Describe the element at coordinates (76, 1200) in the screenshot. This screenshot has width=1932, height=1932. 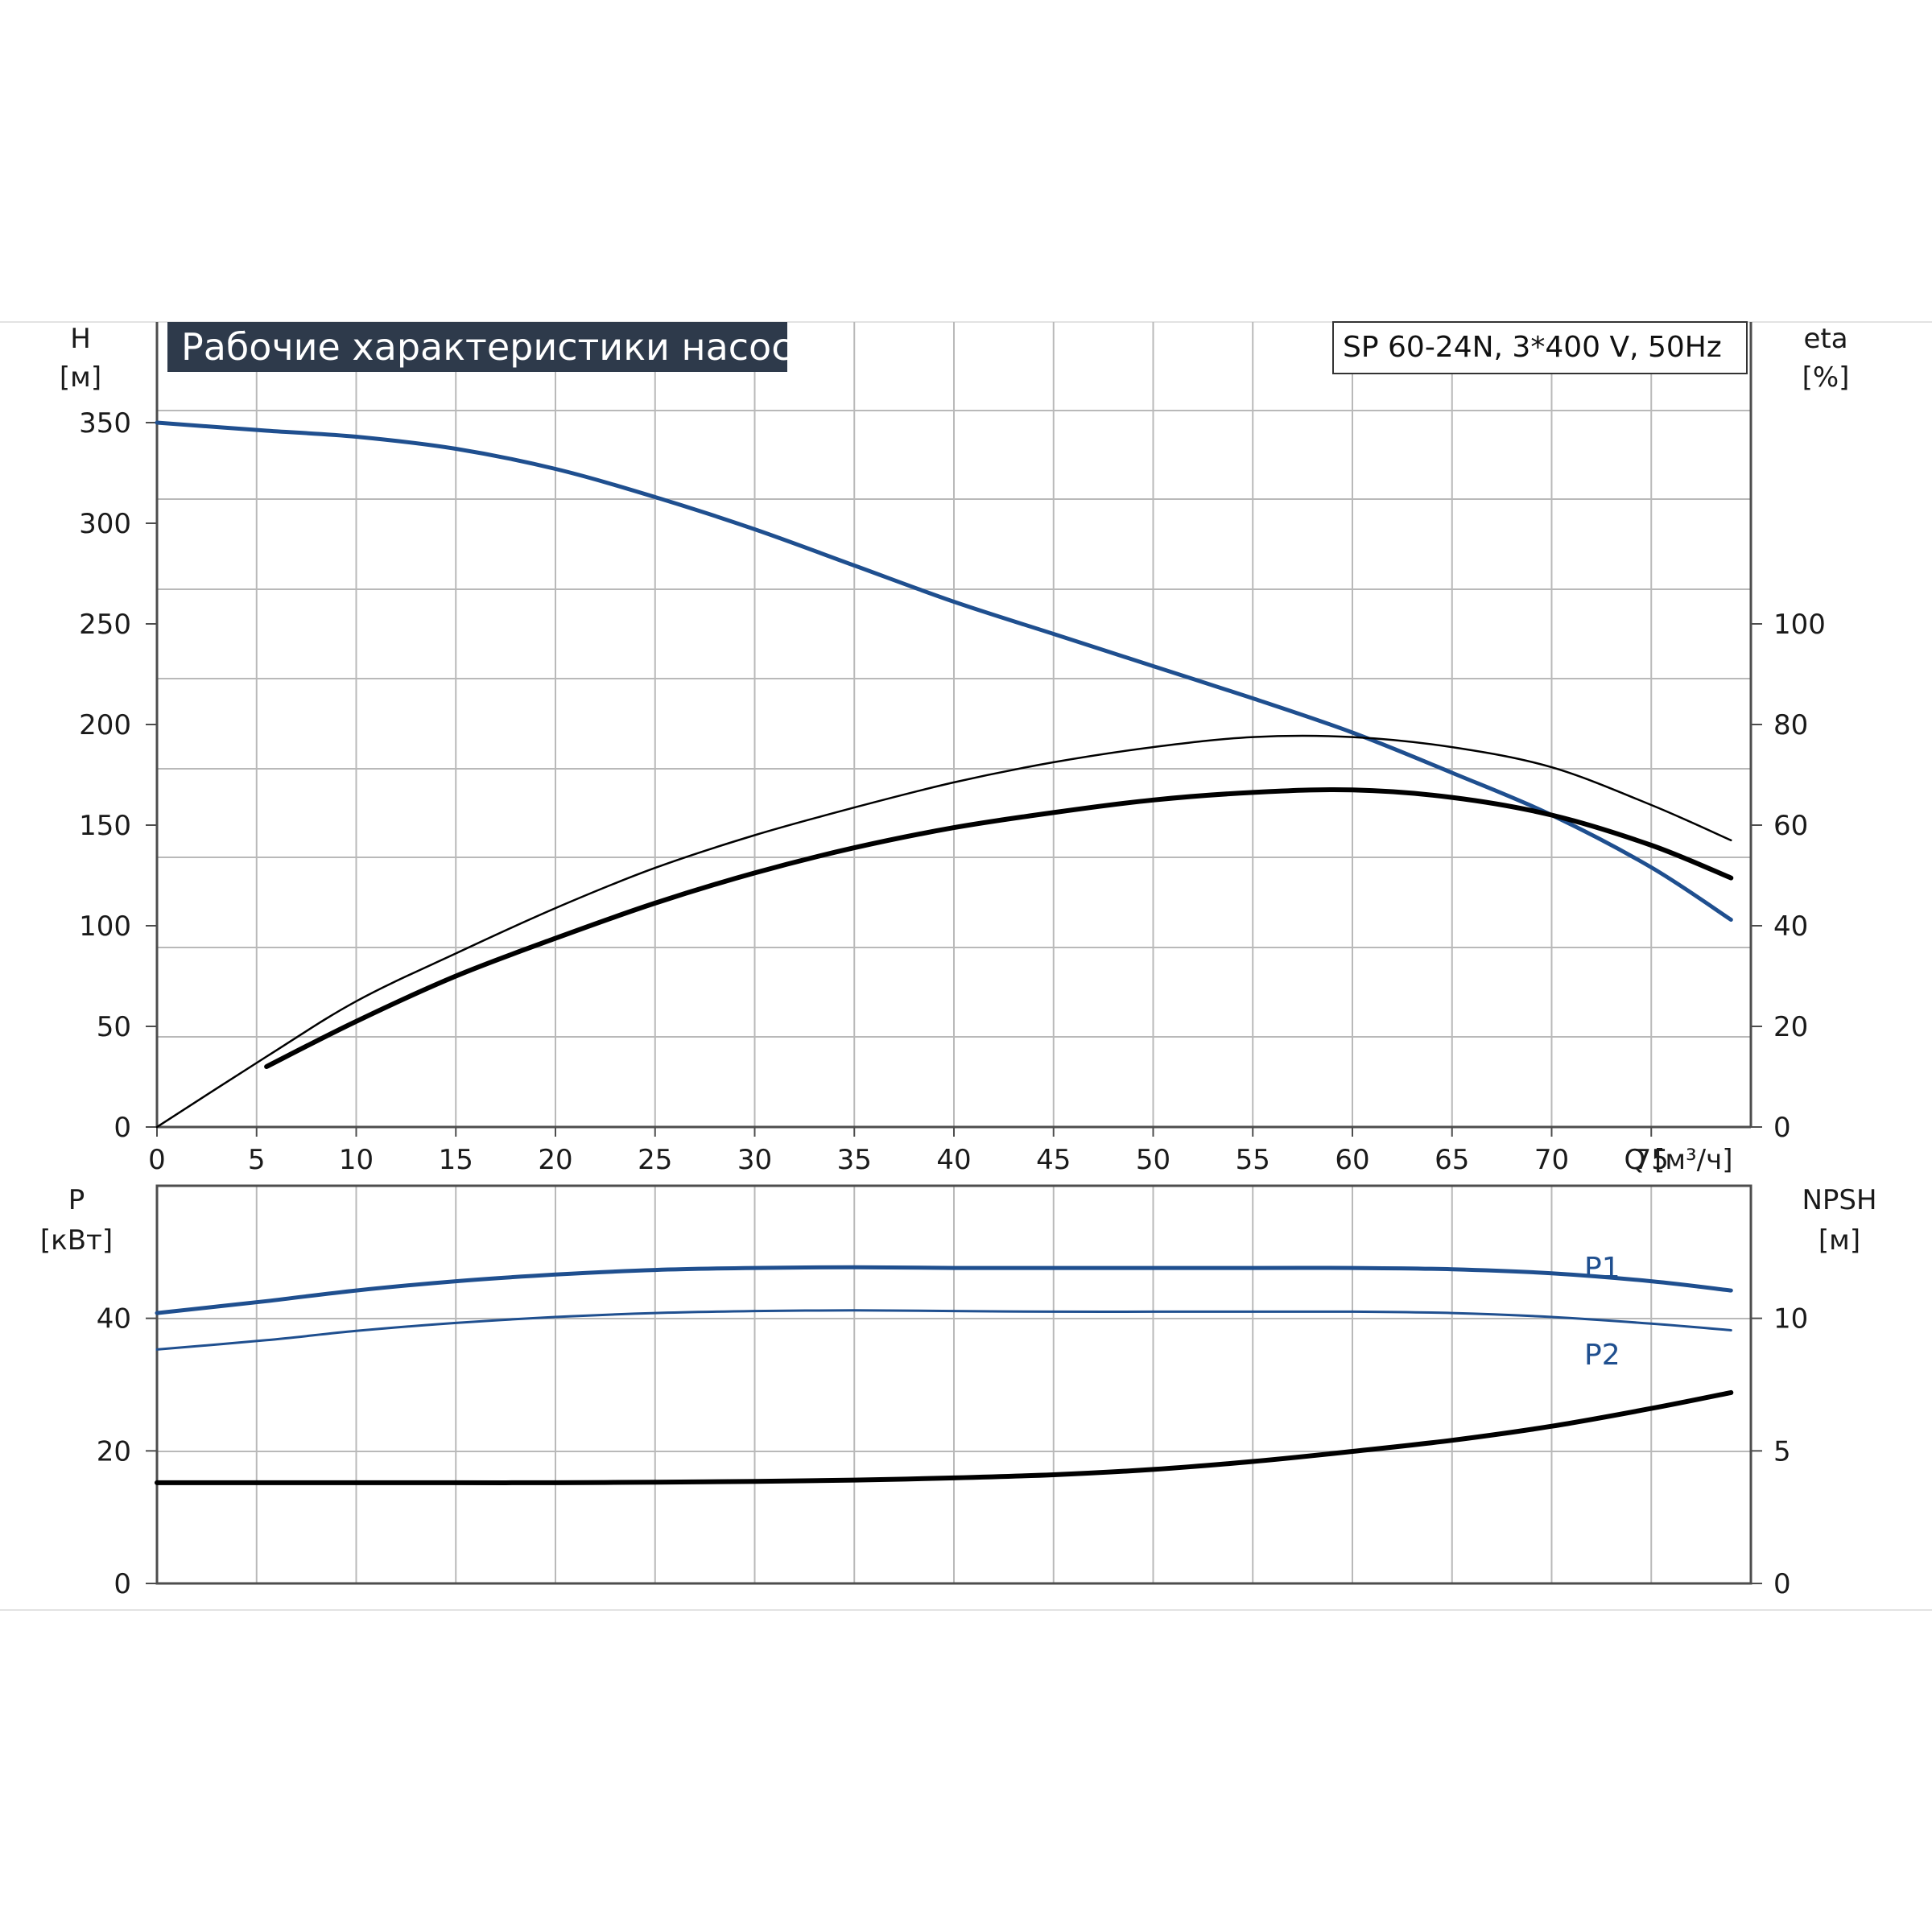
I see `power-axis-label: P` at that location.